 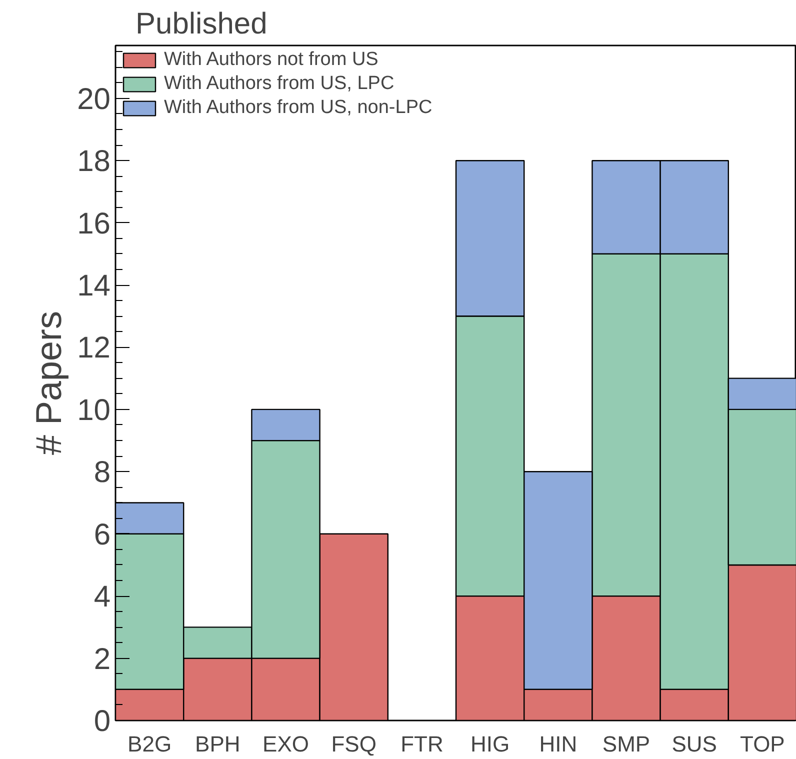 I want to click on y-tick-label: 8, so click(x=102, y=473).